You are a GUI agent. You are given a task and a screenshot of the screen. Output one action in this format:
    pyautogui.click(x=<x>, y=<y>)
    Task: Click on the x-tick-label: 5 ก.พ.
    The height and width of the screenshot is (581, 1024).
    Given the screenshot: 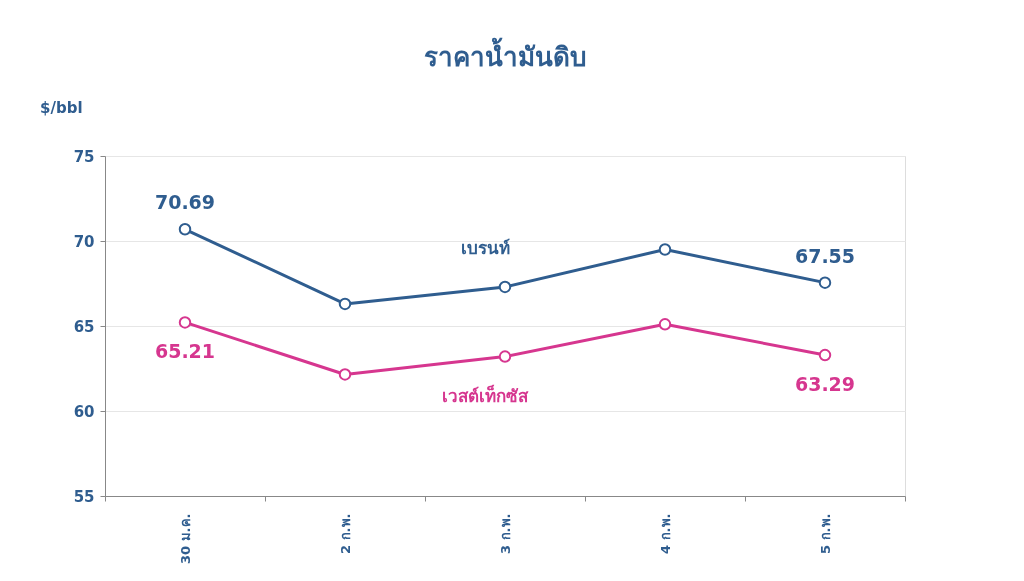 What is the action you would take?
    pyautogui.click(x=825, y=533)
    